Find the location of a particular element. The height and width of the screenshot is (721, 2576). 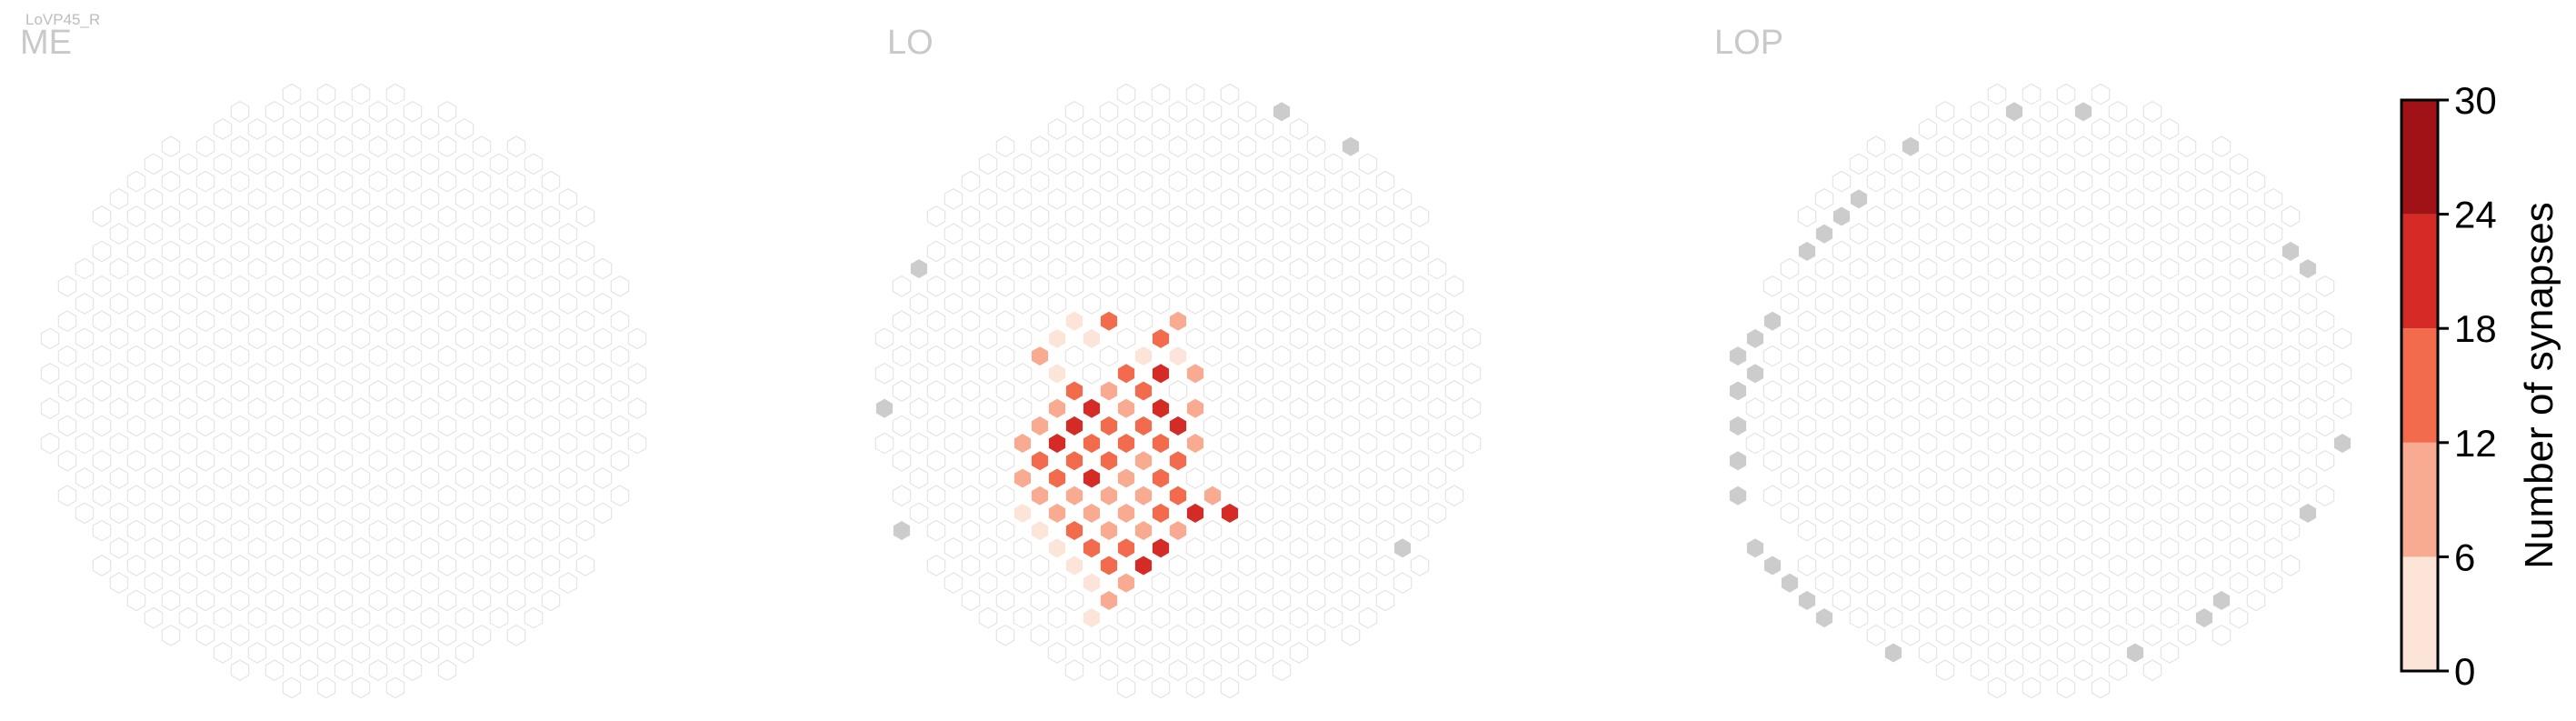

colorbar-frame is located at coordinates (2420, 385).